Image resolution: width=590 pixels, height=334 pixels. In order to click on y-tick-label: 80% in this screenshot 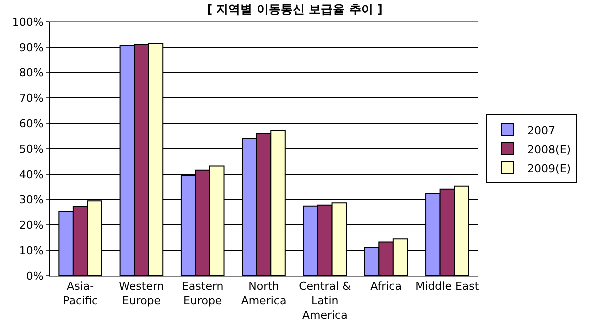, I will do `click(31, 73)`.